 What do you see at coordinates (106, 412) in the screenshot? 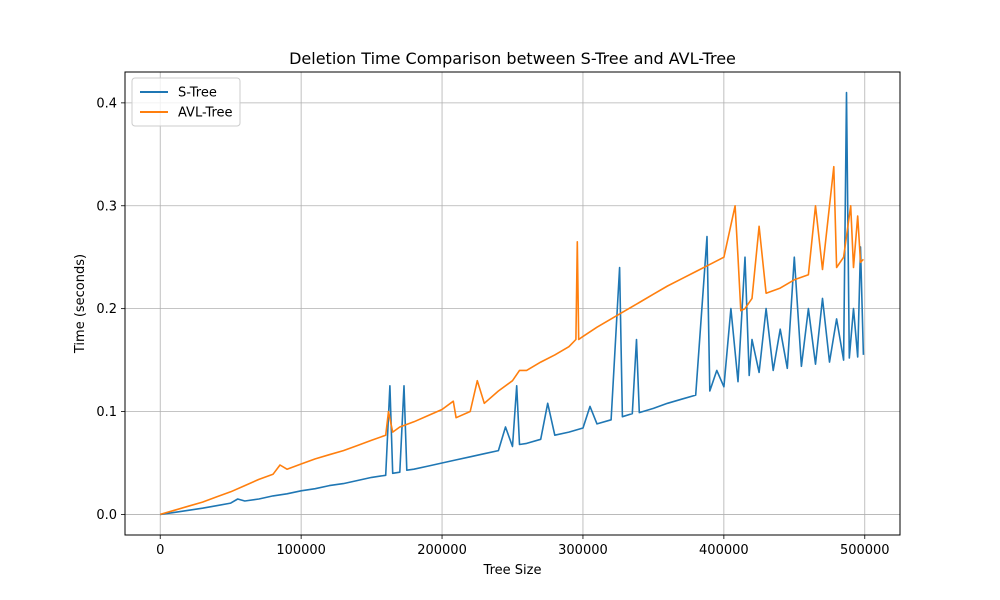
I see `y-tick-label: 0.1` at bounding box center [106, 412].